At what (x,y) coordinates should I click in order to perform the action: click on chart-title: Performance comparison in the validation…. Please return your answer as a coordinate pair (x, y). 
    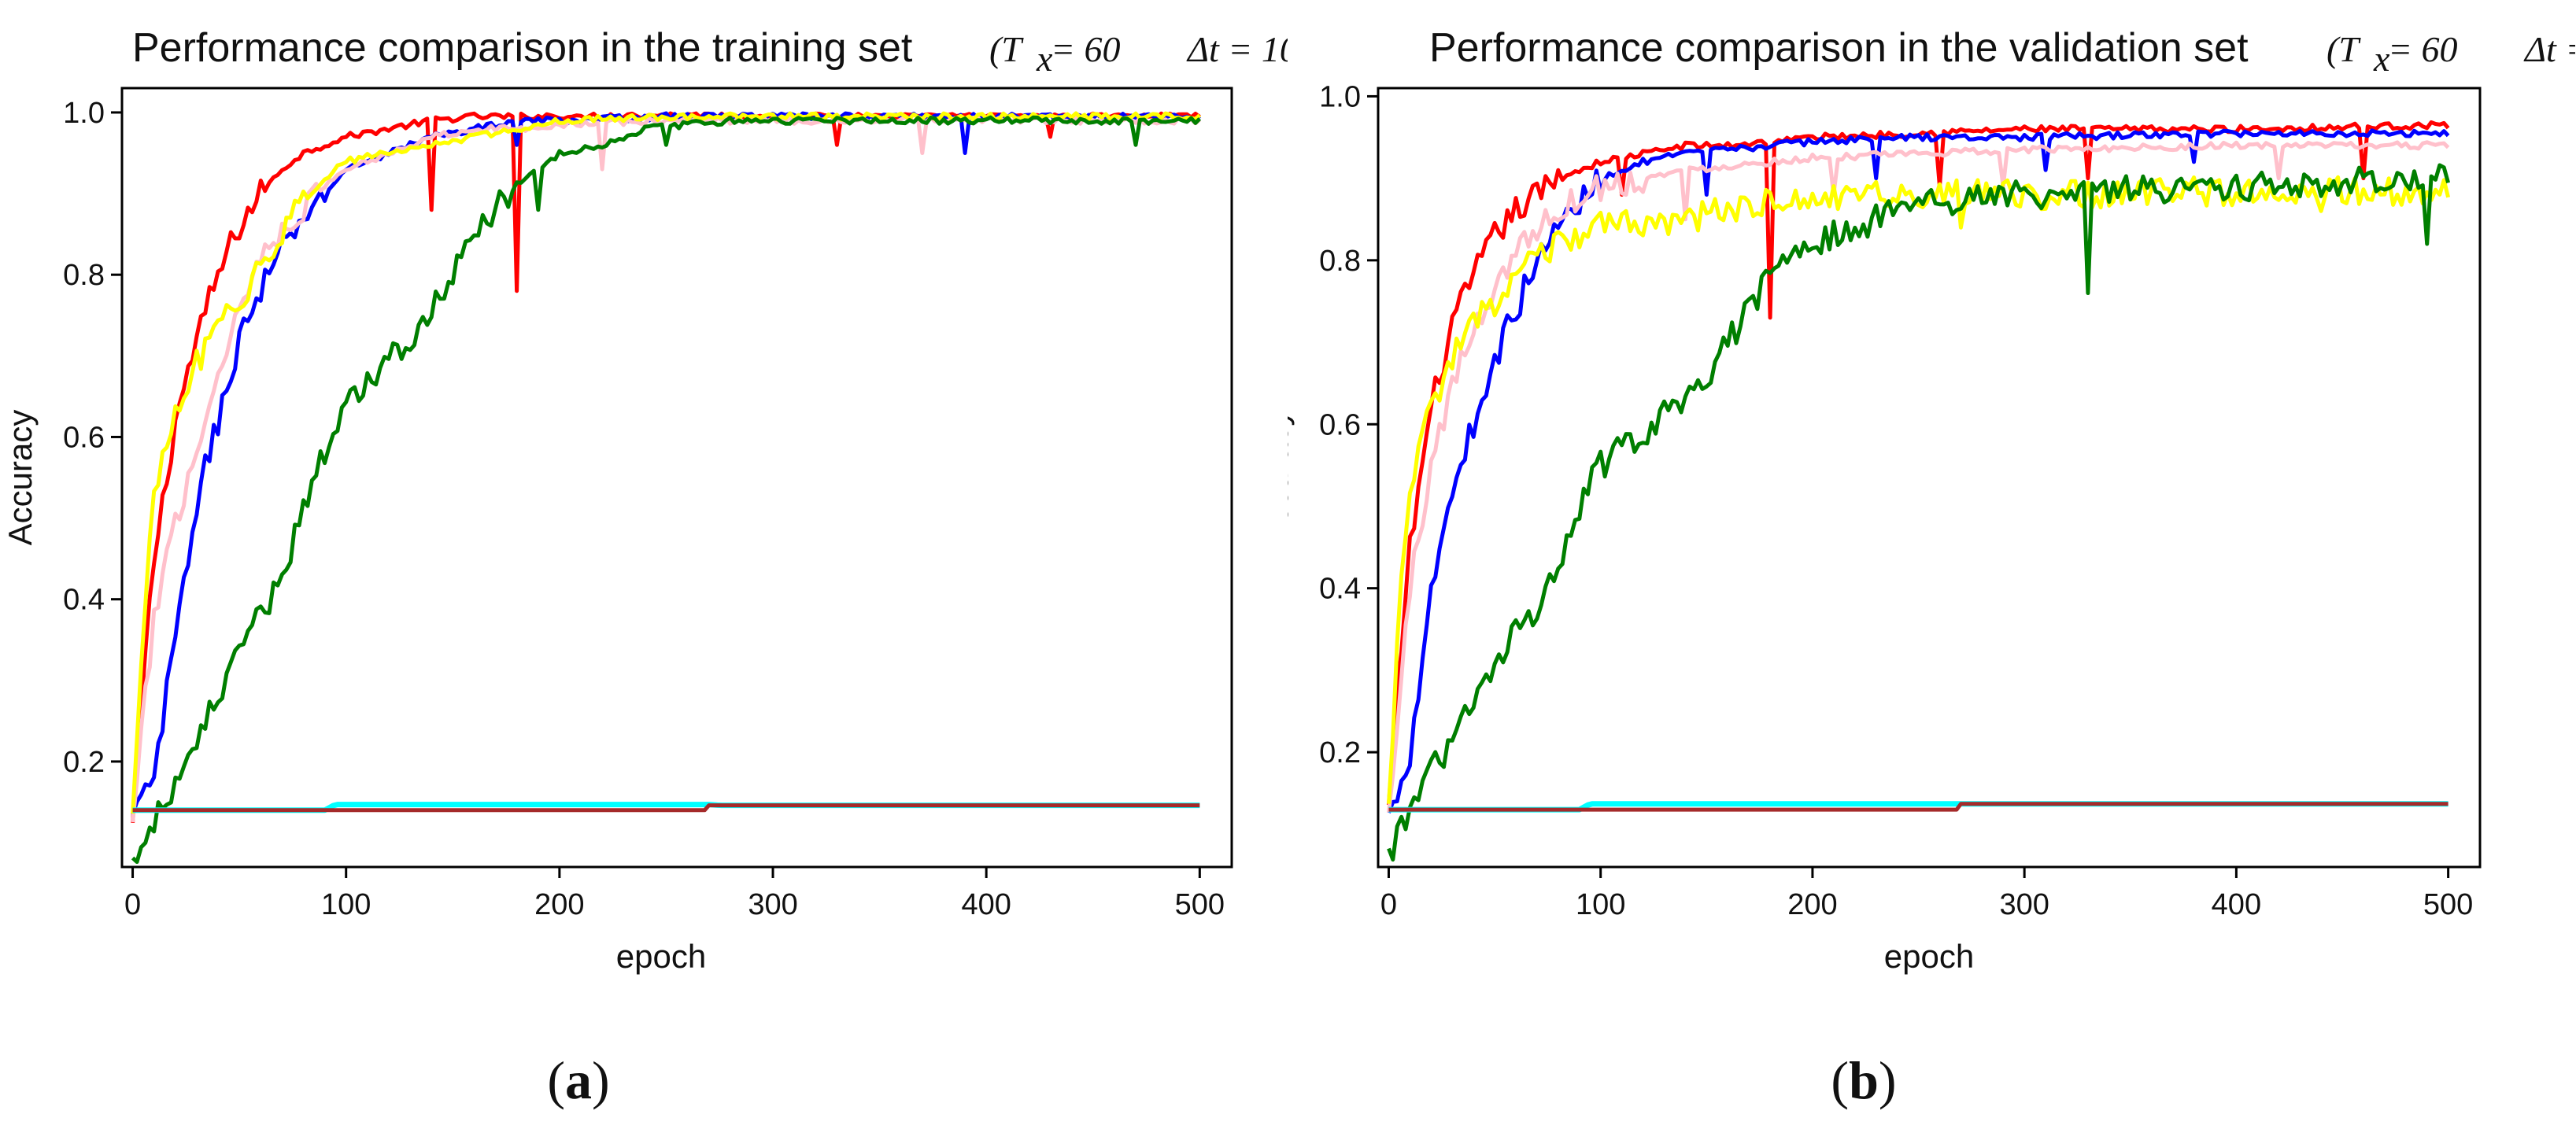
    Looking at the image, I should click on (1839, 48).